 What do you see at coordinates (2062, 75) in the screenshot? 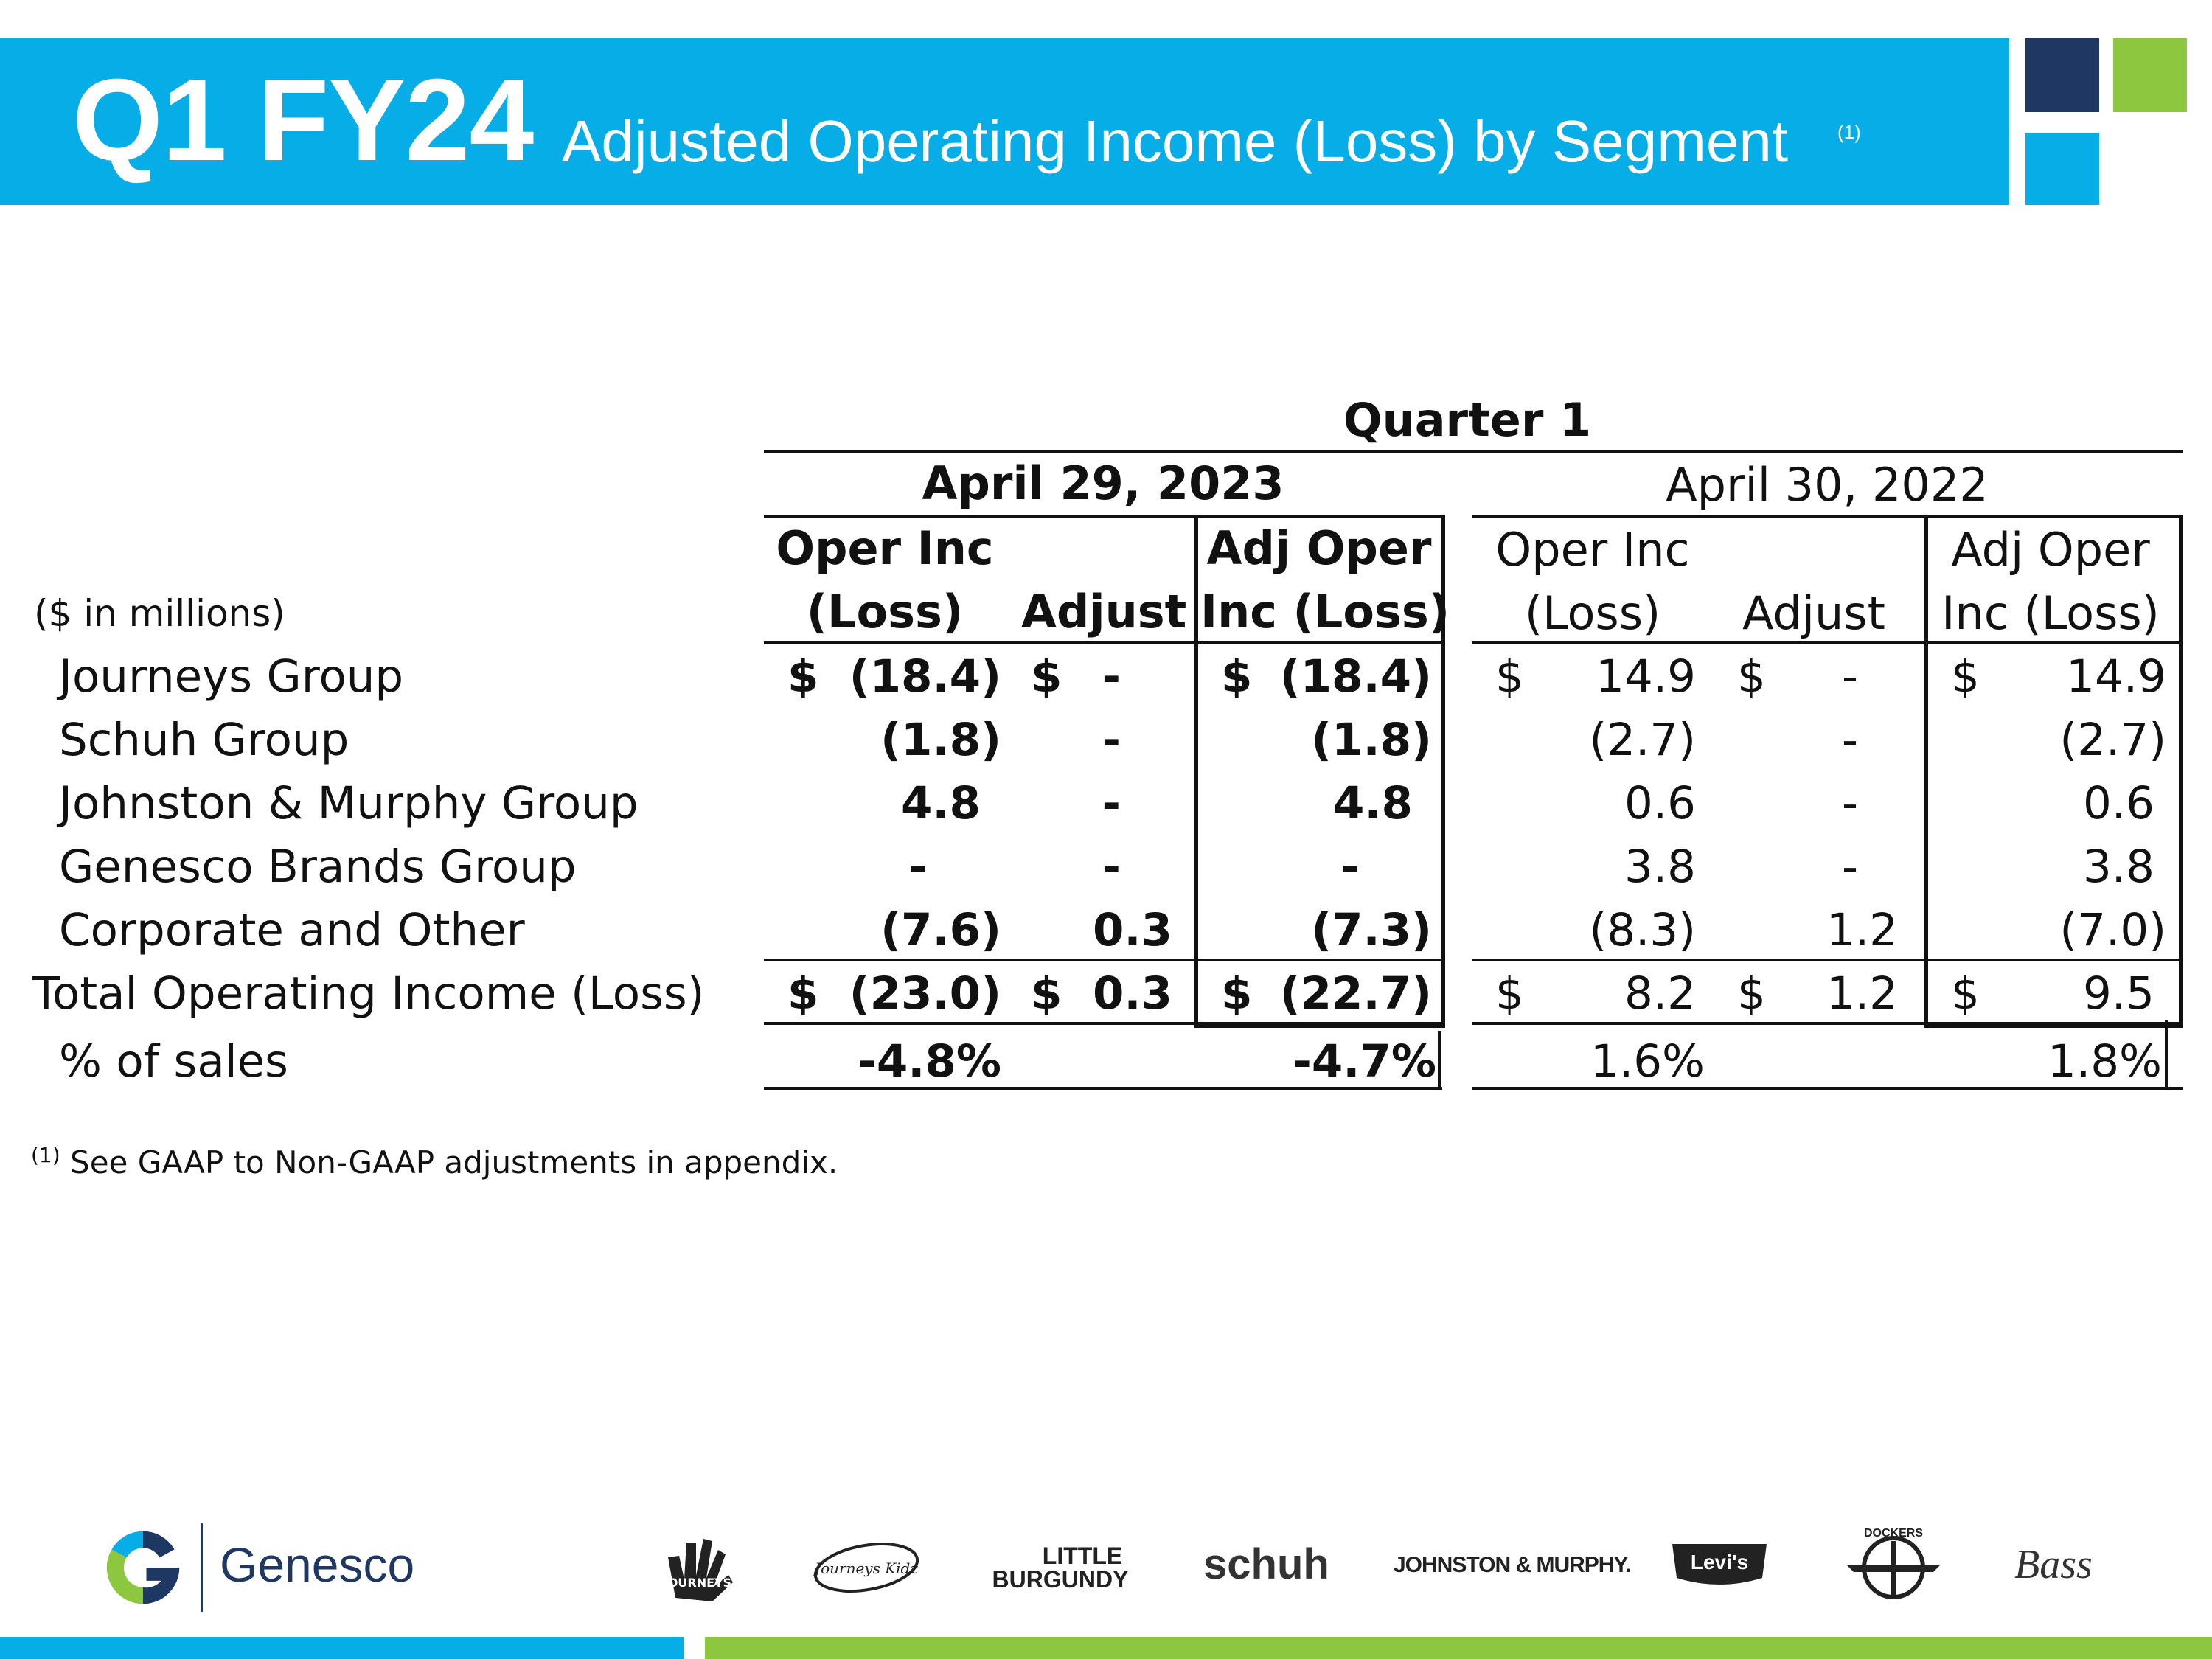
I see `decor-square-navy` at bounding box center [2062, 75].